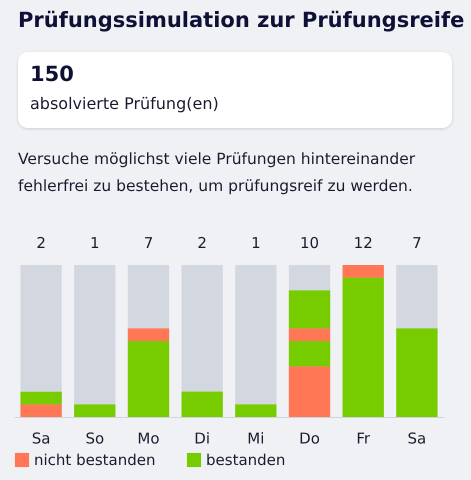  Describe the element at coordinates (217, 173) in the screenshot. I see `chart-subtitle: Versuche möglichst viele Prüfungen hintereinander fehlerfrei zu bestehen, um prüfungsreif zu werden.` at that location.